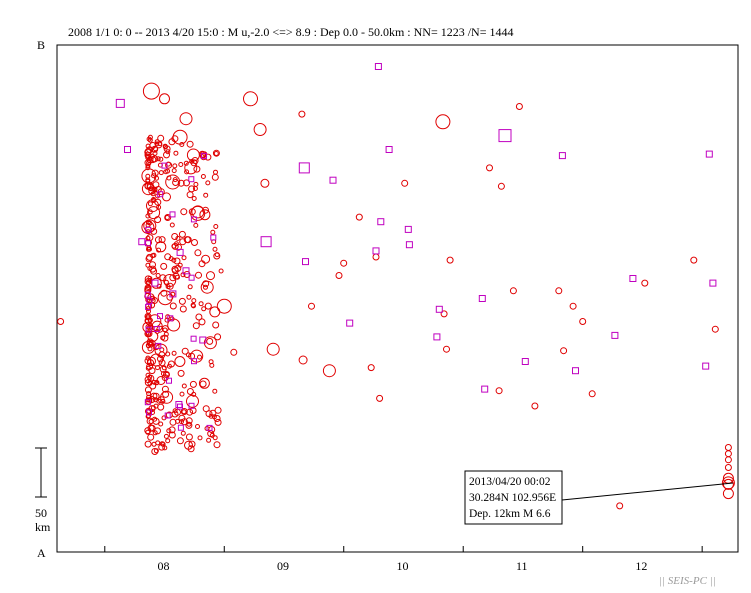  I want to click on axis-end-label-b: B, so click(41, 45).